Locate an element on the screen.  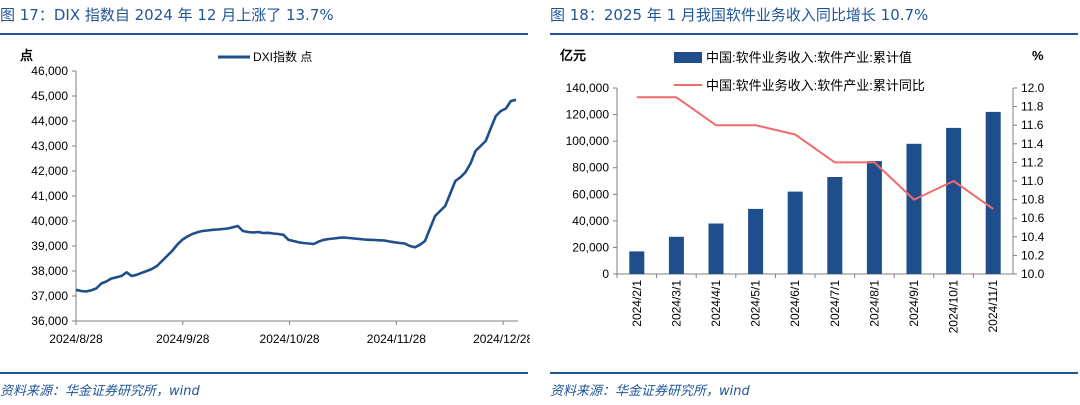
left-y-tick-label: 39,000 is located at coordinates (49, 246).